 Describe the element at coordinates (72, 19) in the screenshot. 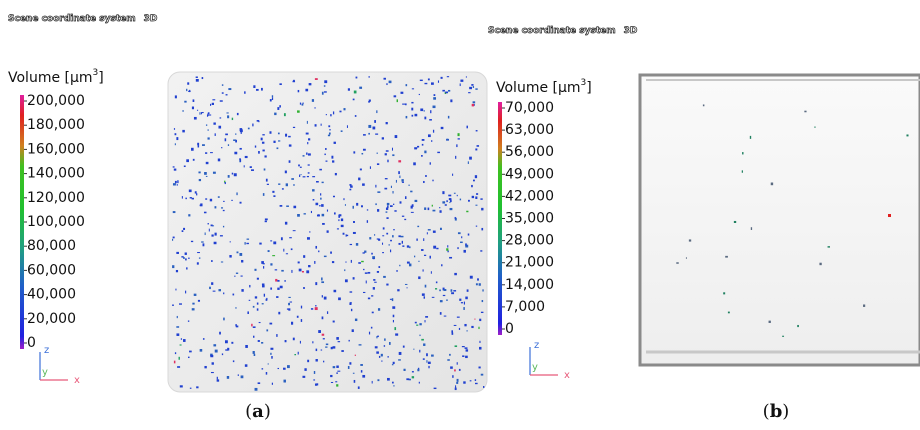

I see `header-text: Scene coordinate system` at that location.